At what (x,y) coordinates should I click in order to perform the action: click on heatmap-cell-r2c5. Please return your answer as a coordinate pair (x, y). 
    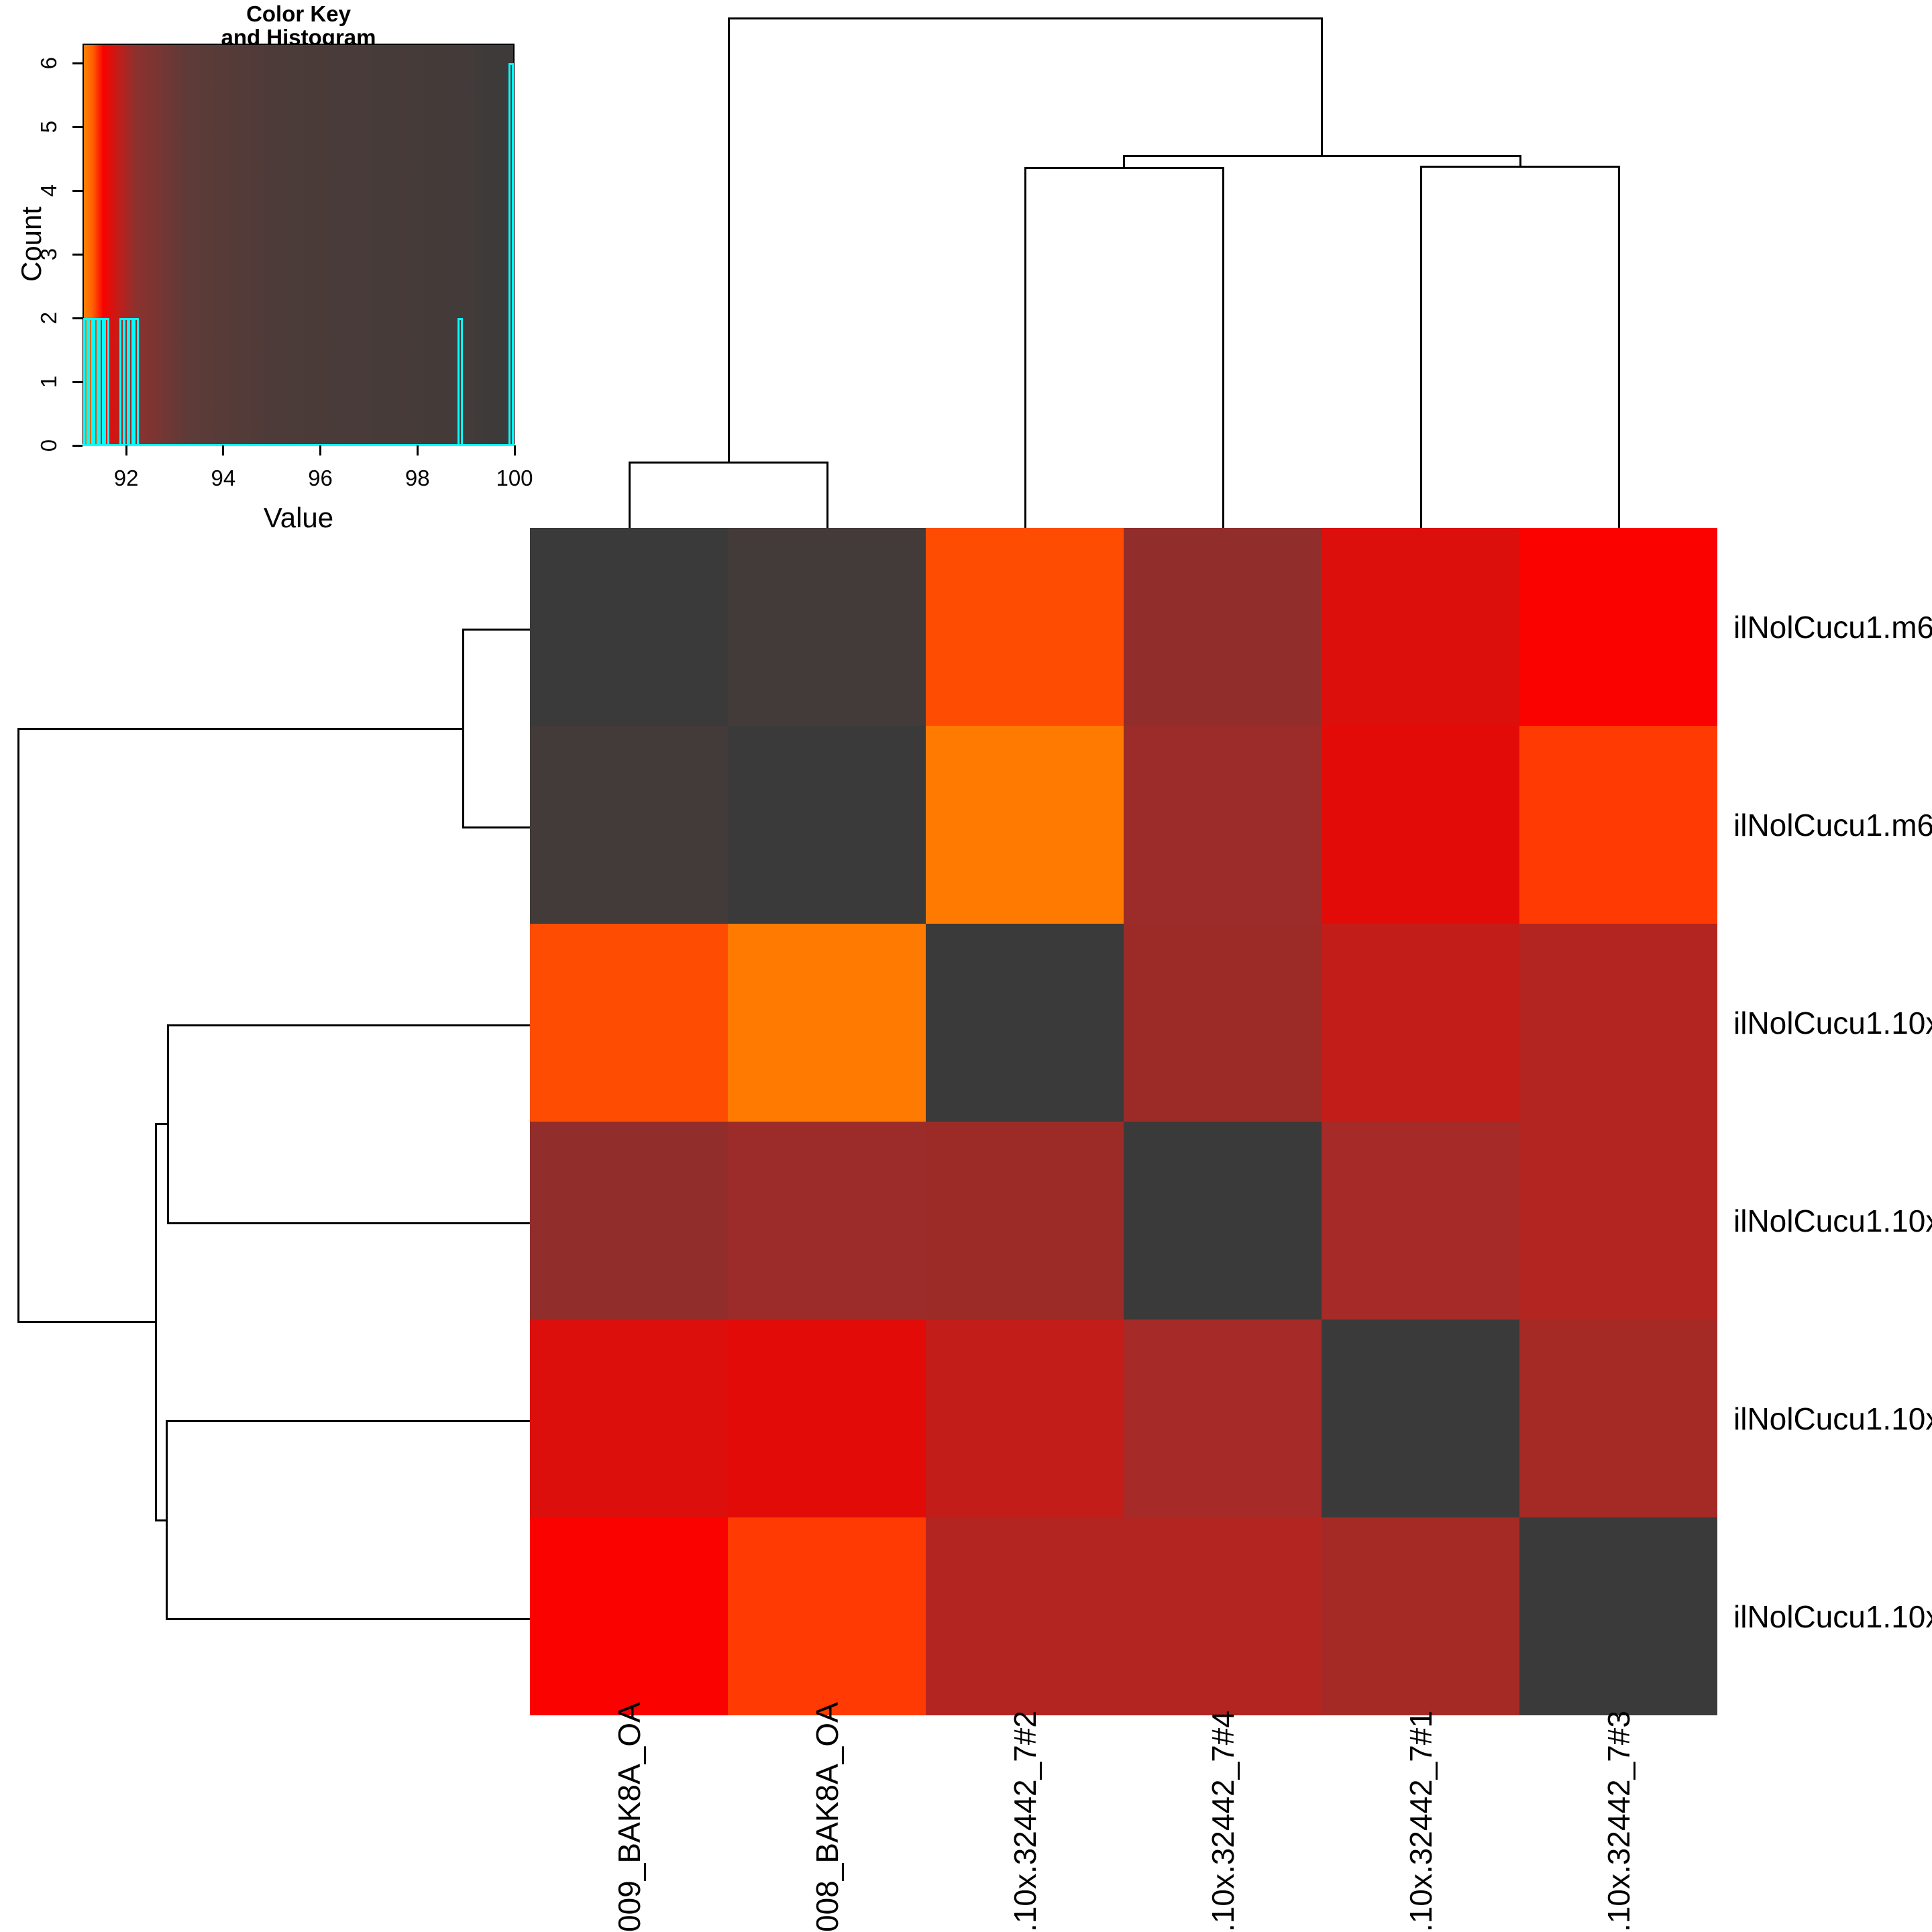
    Looking at the image, I should click on (1420, 825).